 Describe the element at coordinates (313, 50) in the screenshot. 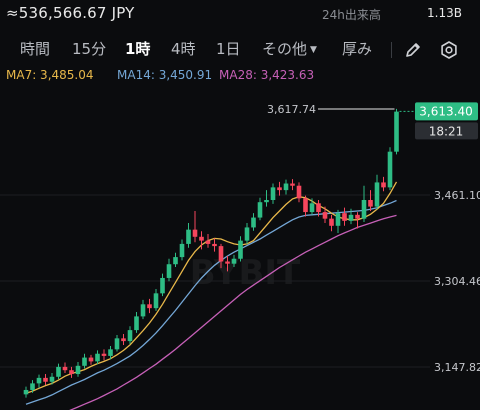

I see `caret-down-icon: ▼` at that location.